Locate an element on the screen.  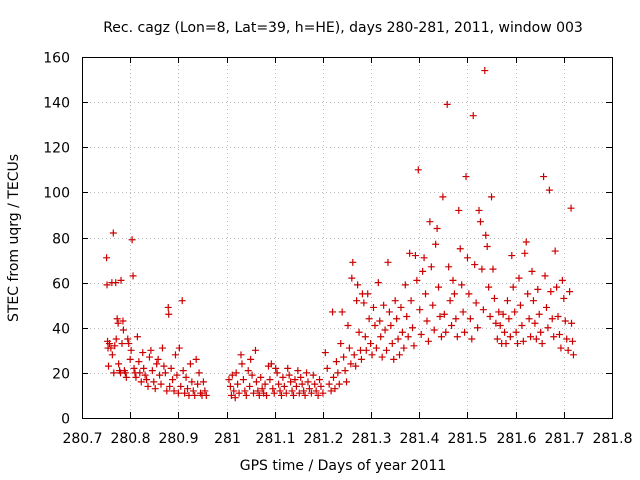
x-tick-label: 281.3 is located at coordinates (371, 439).